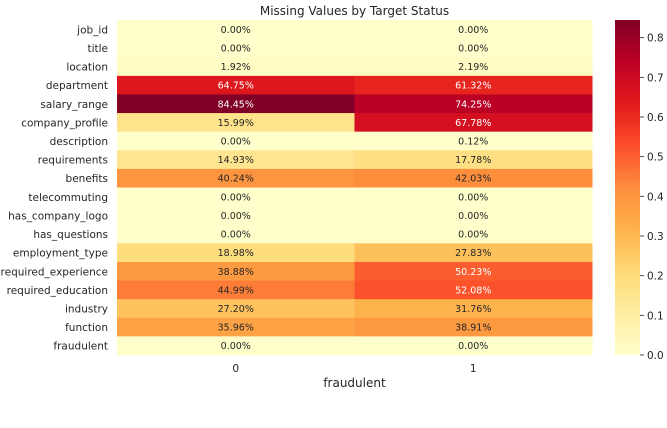 Image resolution: width=667 pixels, height=428 pixels. I want to click on x-axis-label: fraudulent, so click(354, 383).